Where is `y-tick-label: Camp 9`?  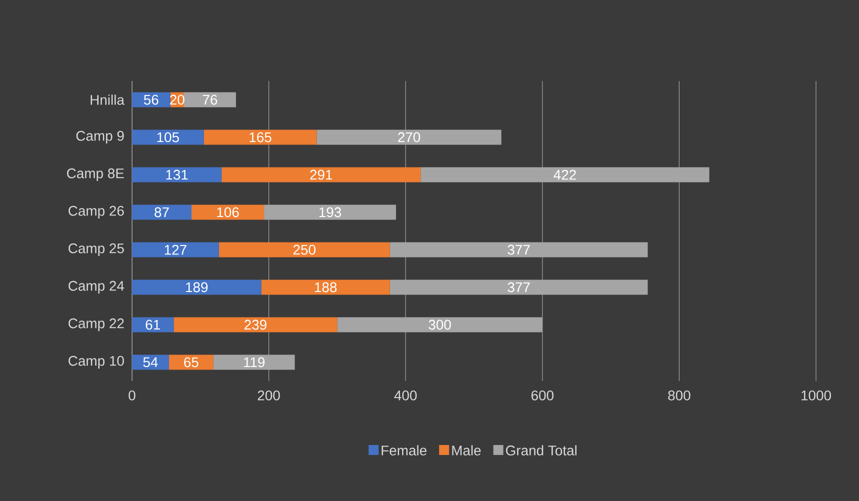 y-tick-label: Camp 9 is located at coordinates (100, 137).